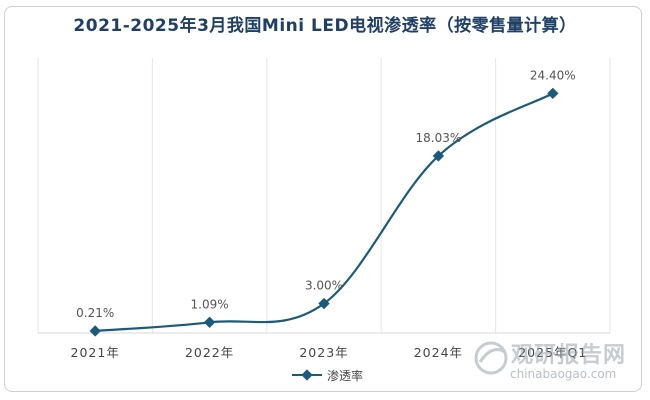 Image resolution: width=650 pixels, height=400 pixels. I want to click on x-tick-label: 2025年Q1, so click(552, 352).